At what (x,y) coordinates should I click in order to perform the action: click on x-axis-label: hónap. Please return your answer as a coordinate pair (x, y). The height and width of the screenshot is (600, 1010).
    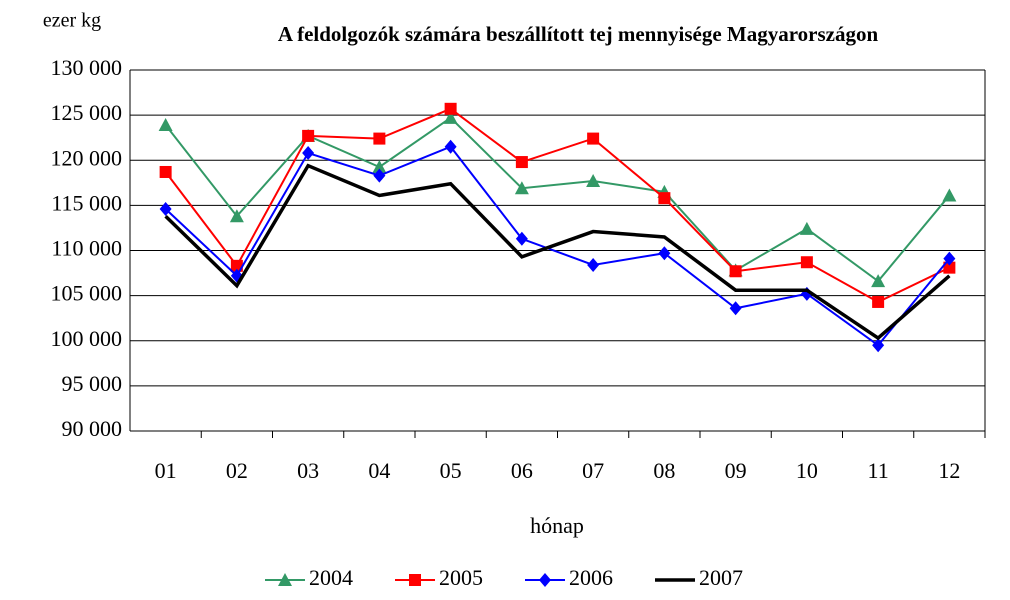
    Looking at the image, I should click on (557, 525).